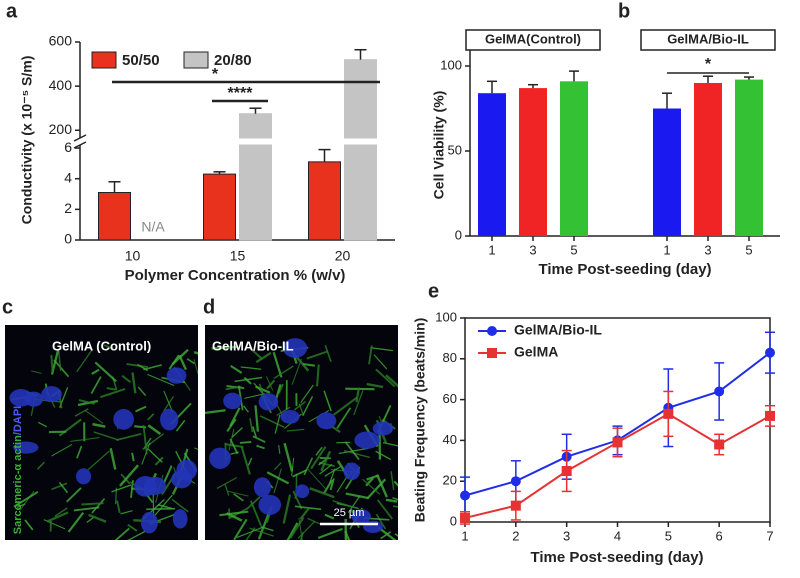  Describe the element at coordinates (616, 557) in the screenshot. I see `x-axis-label: Time Post-seeding (day)` at that location.